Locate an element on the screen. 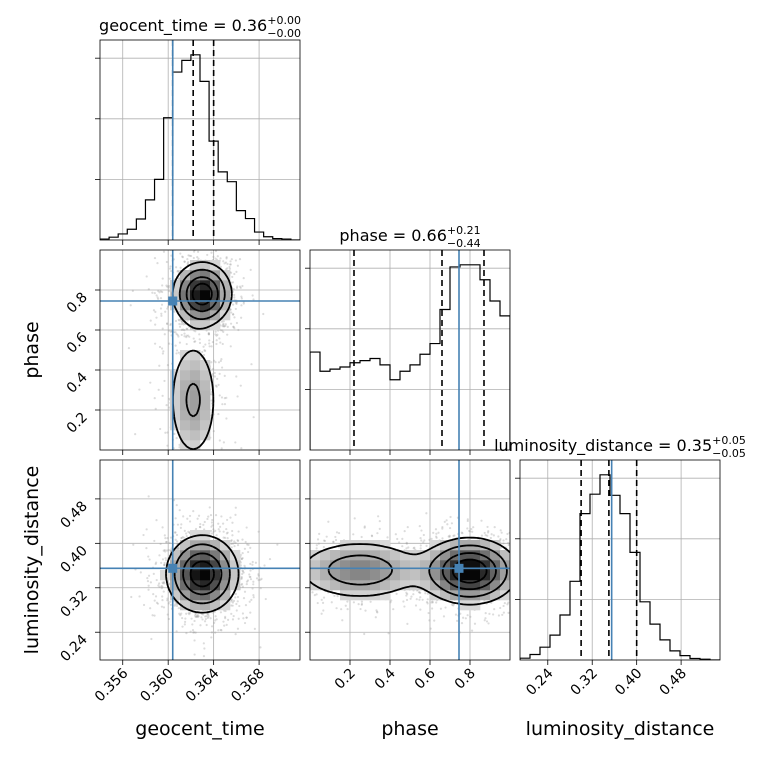 Image resolution: width=760 pixels, height=760 pixels. y-tick-label-phase: 0.4 is located at coordinates (77, 382).